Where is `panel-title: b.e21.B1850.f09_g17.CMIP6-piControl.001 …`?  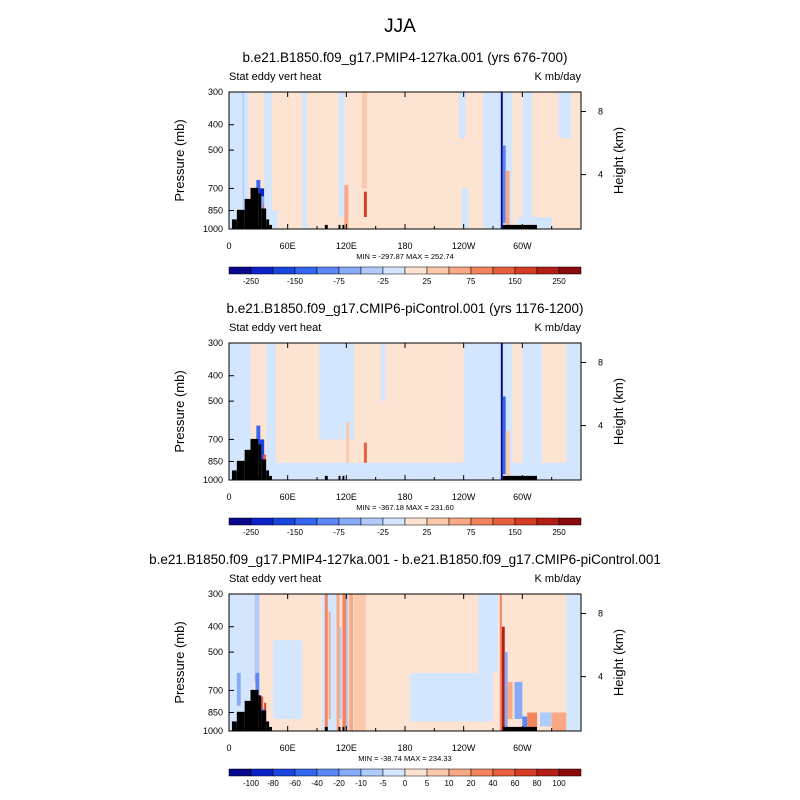
panel-title: b.e21.B1850.f09_g17.CMIP6-piControl.001 … is located at coordinates (405, 308).